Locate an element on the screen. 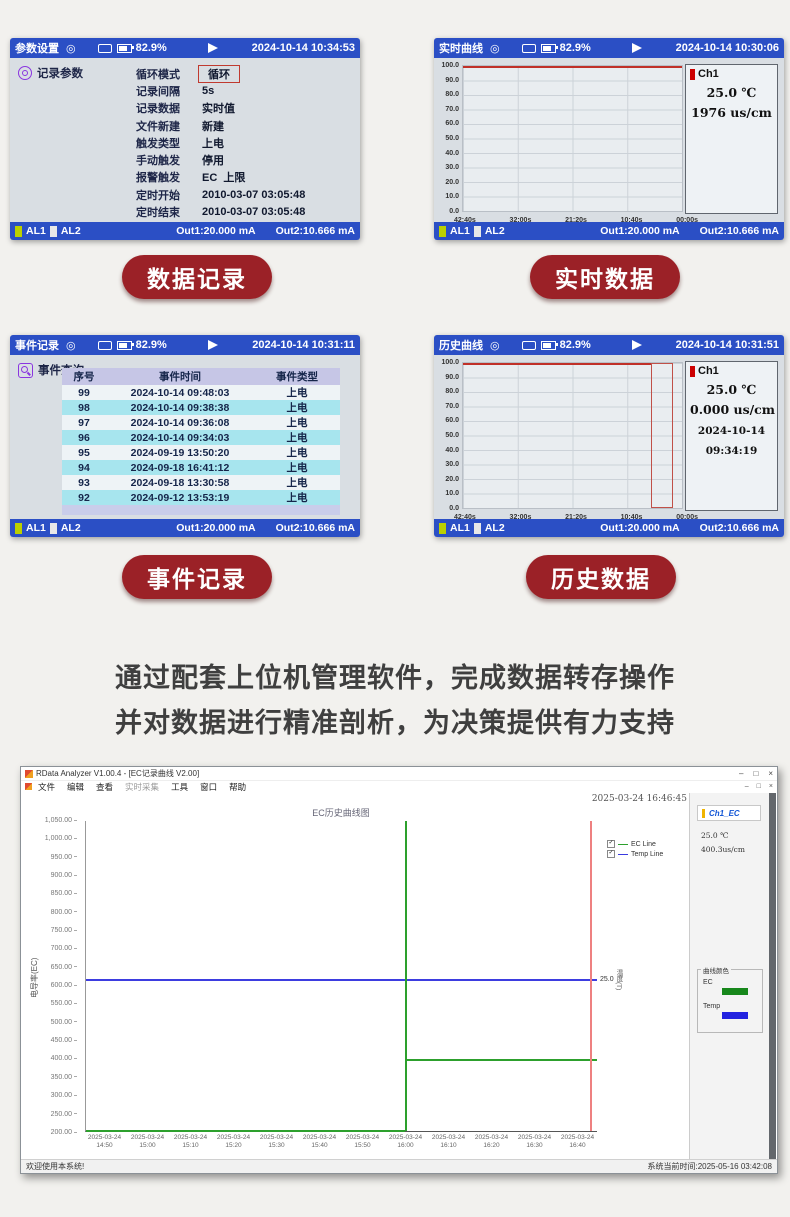 The image size is (790, 1217). system-time: 系统当前时间:2025-05-16 03:42:08 is located at coordinates (709, 1166).